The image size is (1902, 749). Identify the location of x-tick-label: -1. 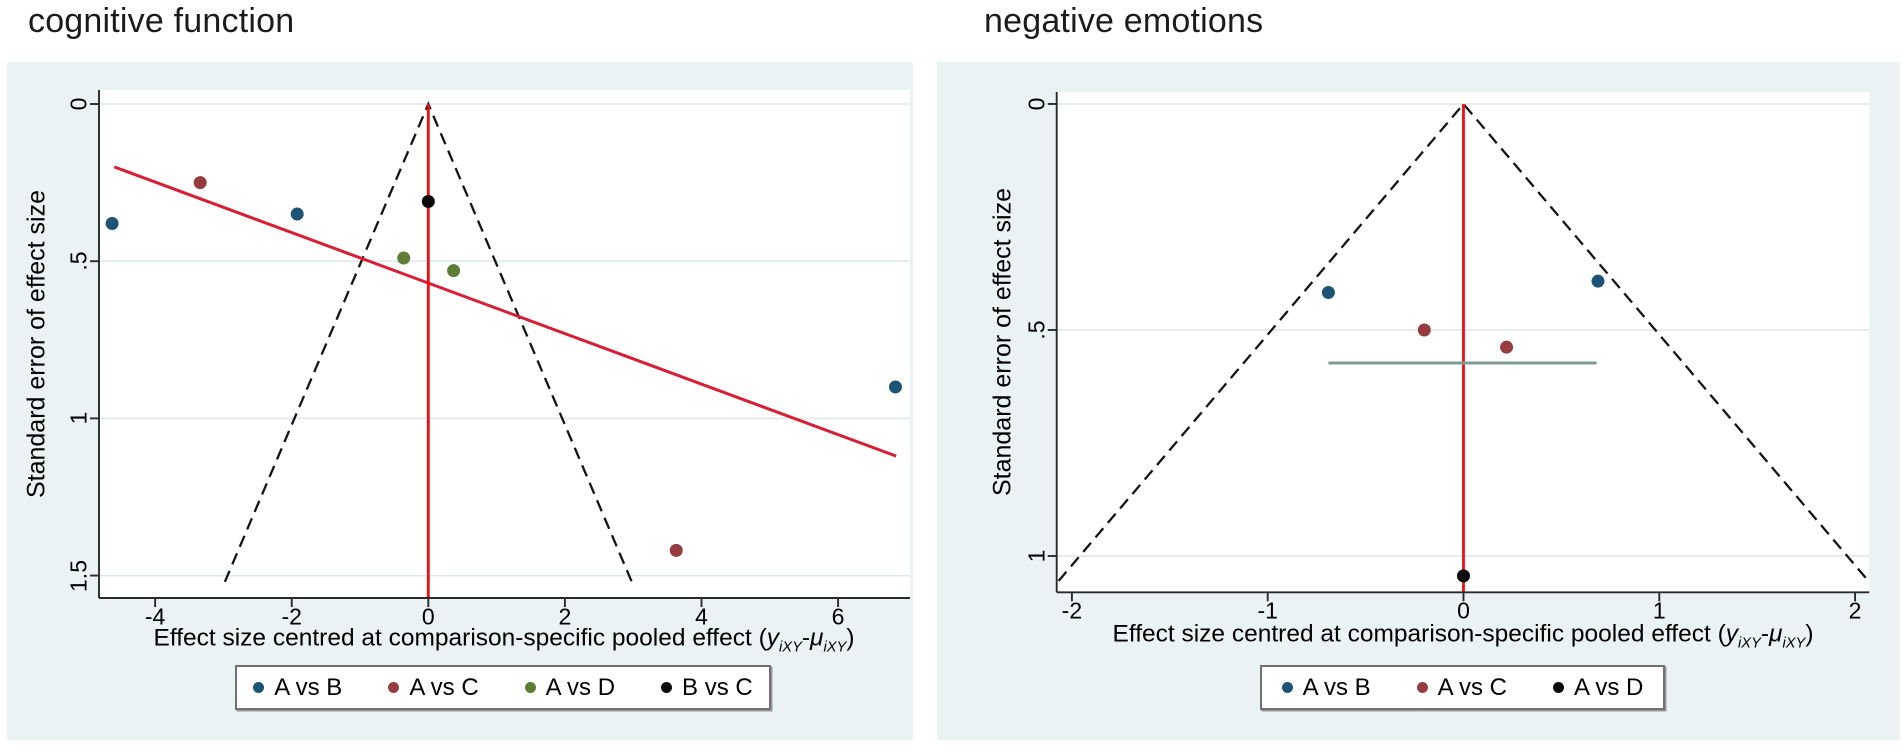
(1267, 610).